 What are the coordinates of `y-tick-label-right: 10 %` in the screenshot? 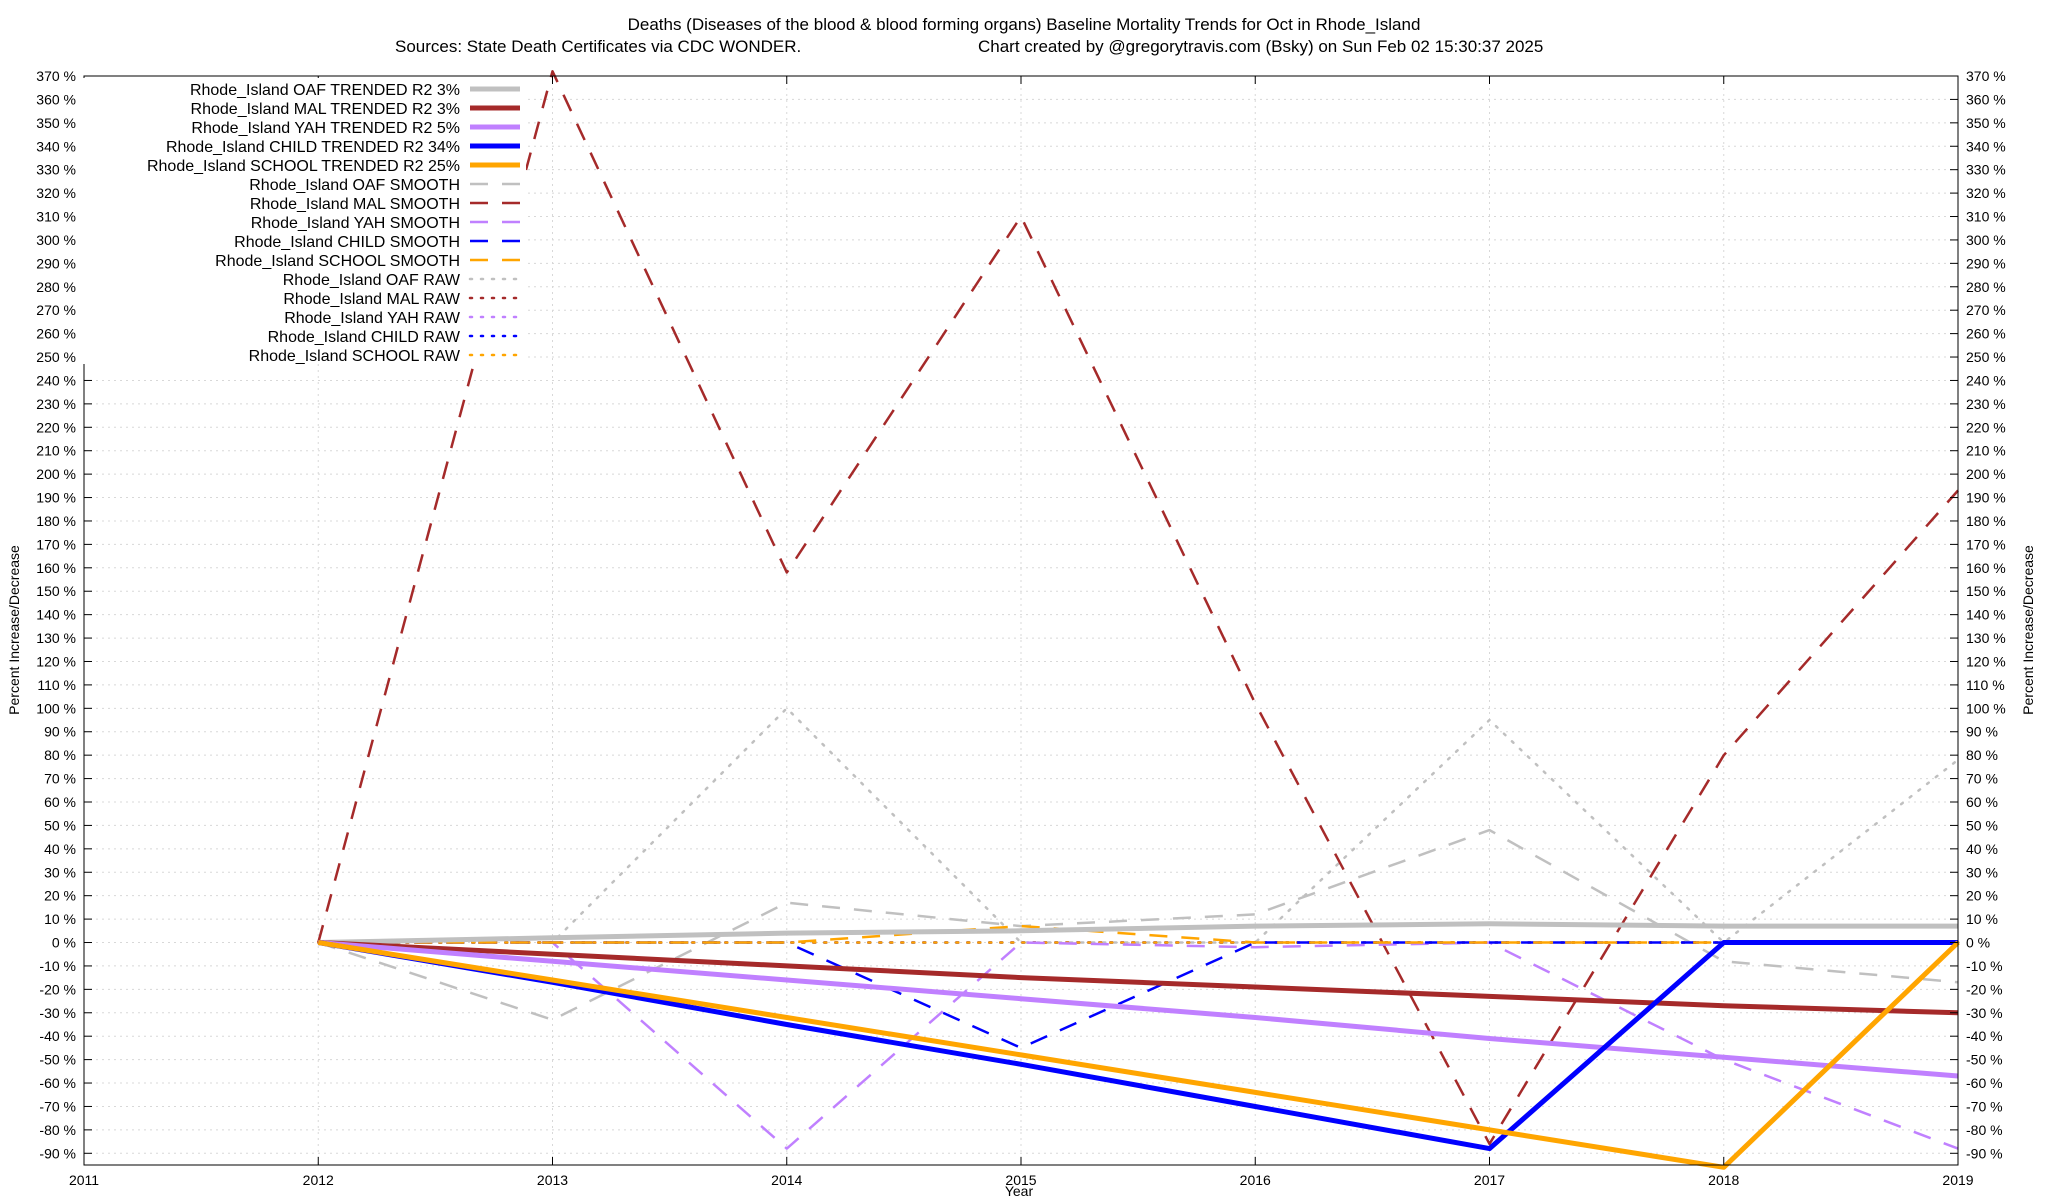 It's located at (1982, 919).